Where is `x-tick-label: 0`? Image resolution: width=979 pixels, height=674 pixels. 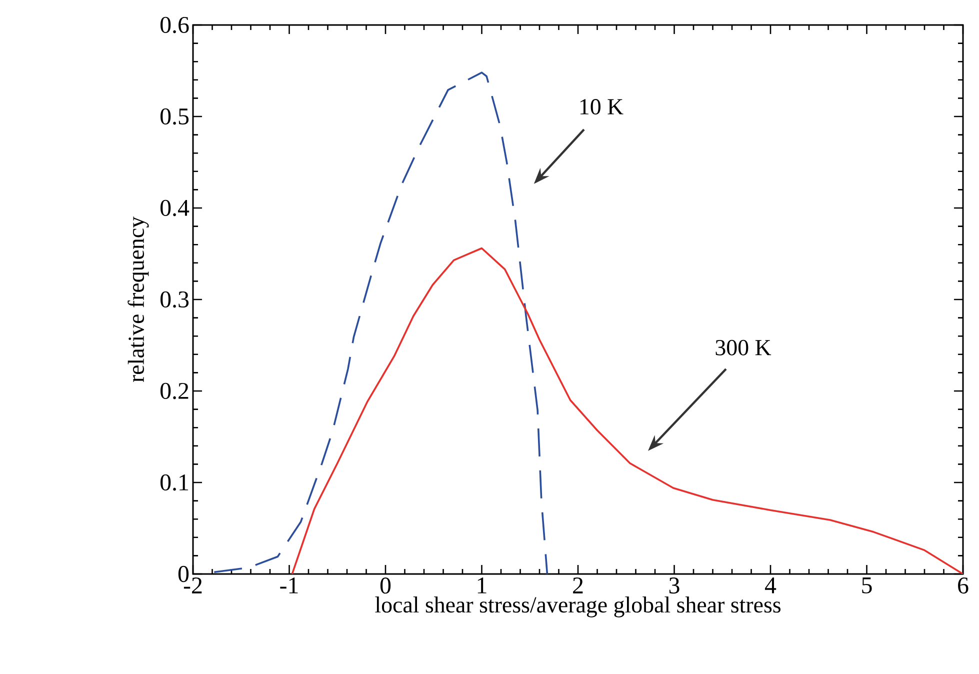
x-tick-label: 0 is located at coordinates (385, 586).